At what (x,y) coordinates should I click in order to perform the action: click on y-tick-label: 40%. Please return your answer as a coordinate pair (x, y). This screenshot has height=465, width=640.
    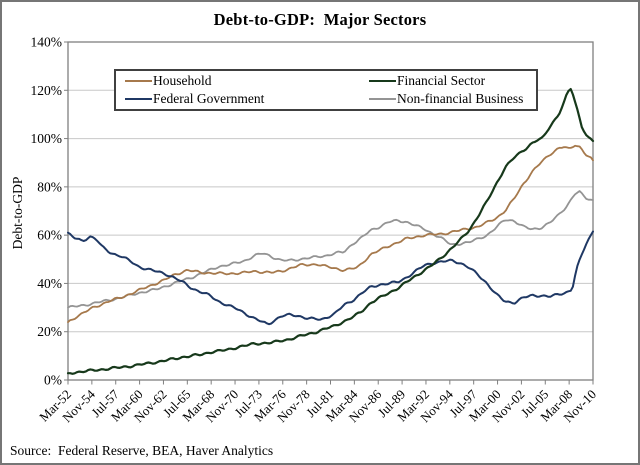
    Looking at the image, I should click on (49, 283).